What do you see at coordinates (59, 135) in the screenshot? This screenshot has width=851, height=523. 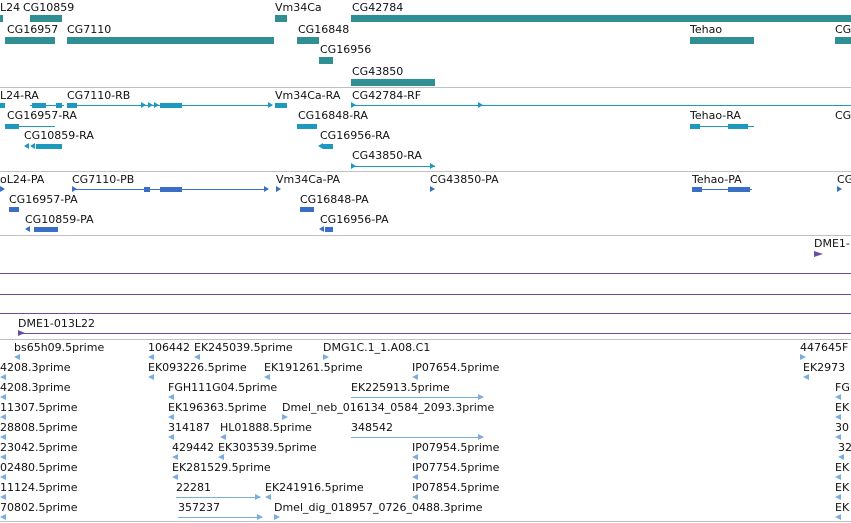 I see `transcript-label: CG10859-RA` at bounding box center [59, 135].